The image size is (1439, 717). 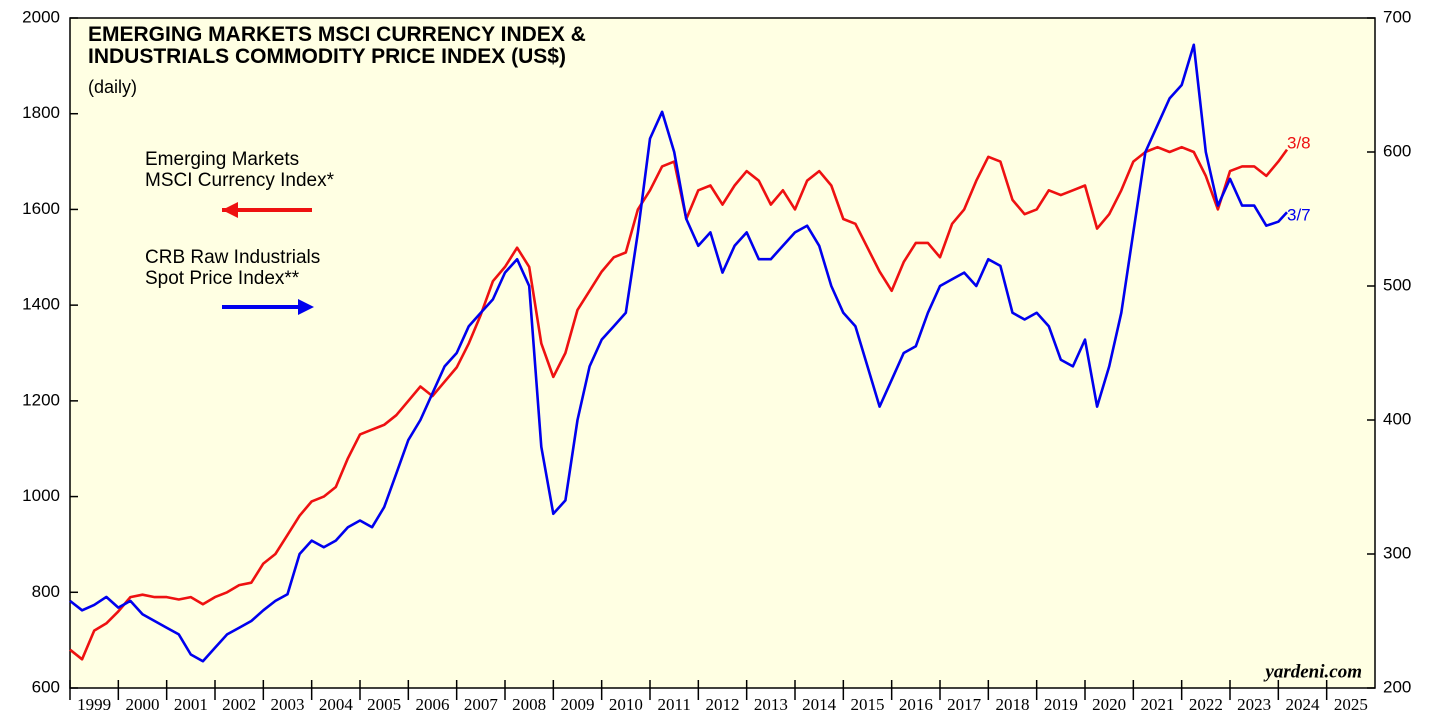 I want to click on x-tick-label: 2014, so click(x=819, y=704).